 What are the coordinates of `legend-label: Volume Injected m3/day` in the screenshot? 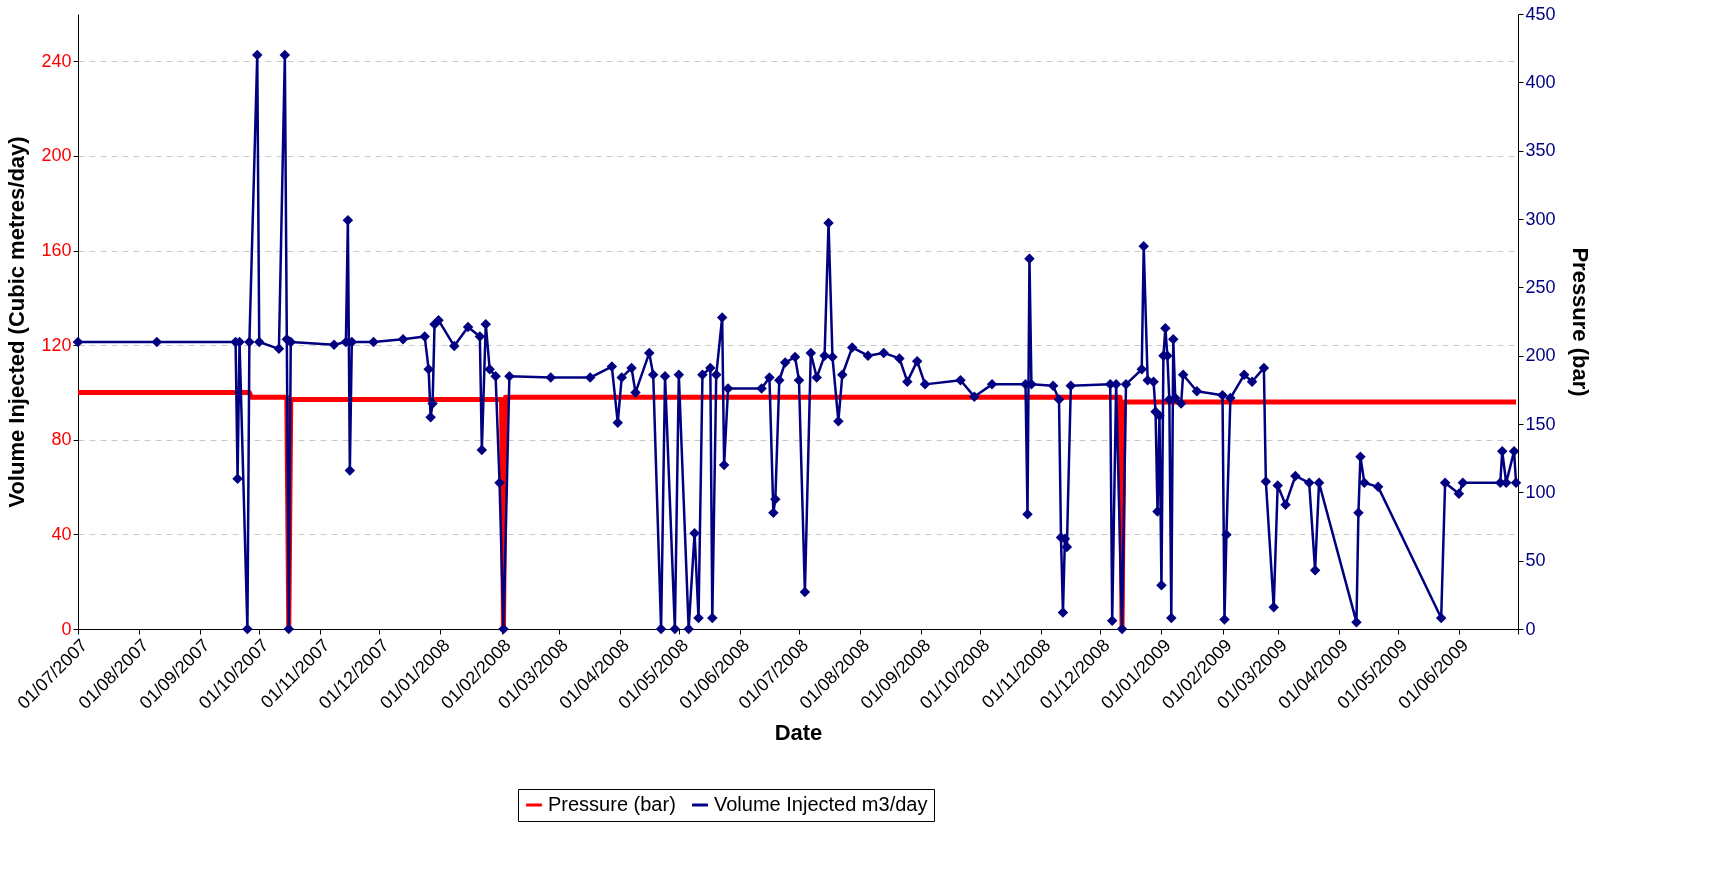 It's located at (821, 804).